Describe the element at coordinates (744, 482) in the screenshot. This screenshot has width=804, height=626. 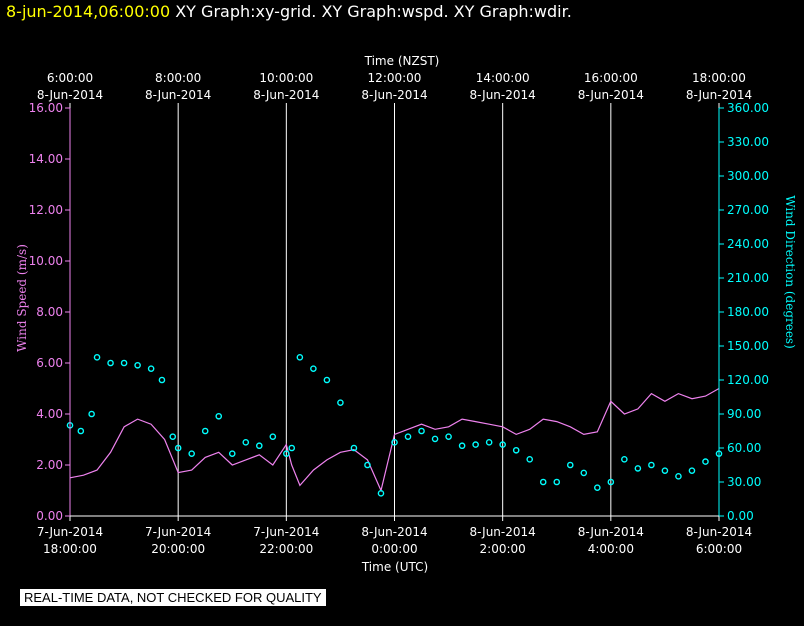
I see `right-tick-label: 30.00` at that location.